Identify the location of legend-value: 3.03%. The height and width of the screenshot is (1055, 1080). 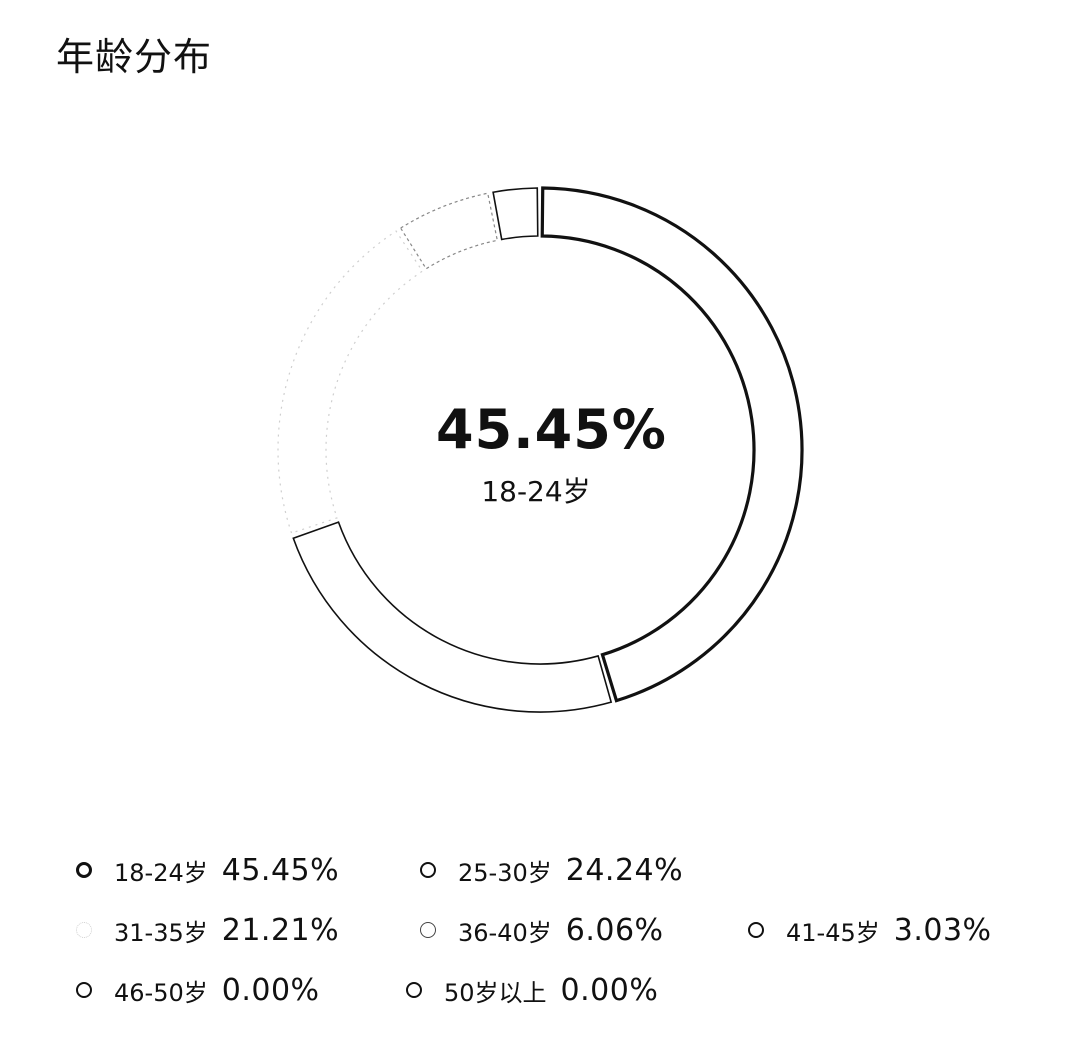
(942, 930).